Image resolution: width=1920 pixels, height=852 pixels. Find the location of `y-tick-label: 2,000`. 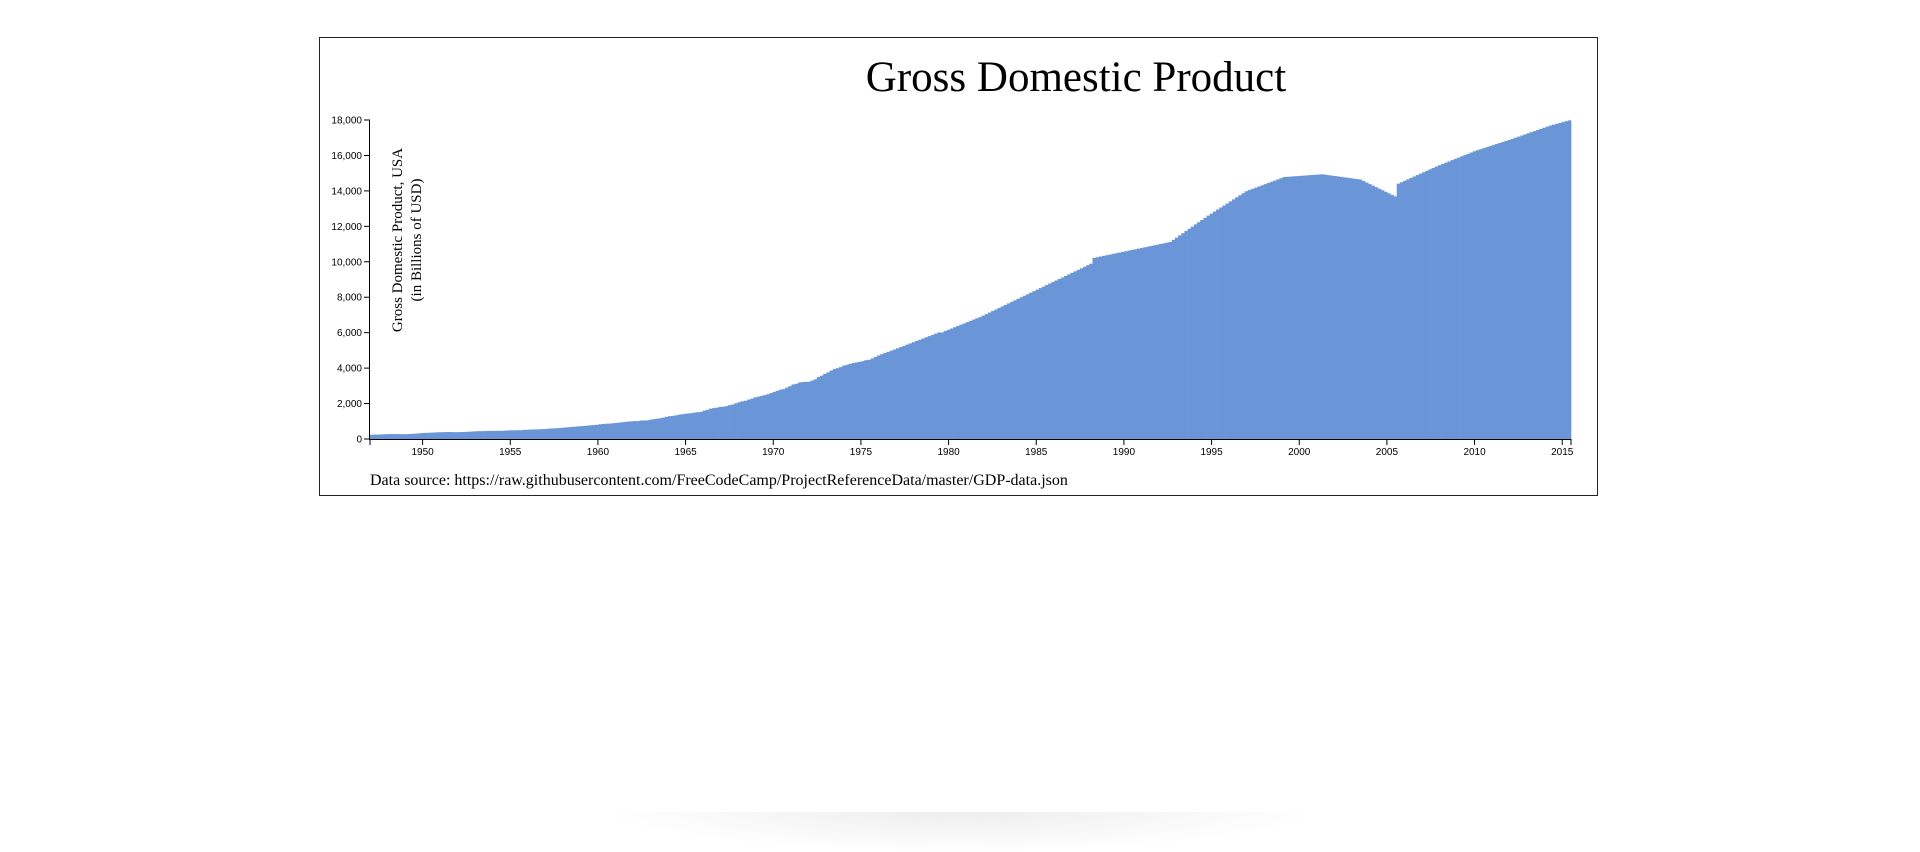

y-tick-label: 2,000 is located at coordinates (349, 404).